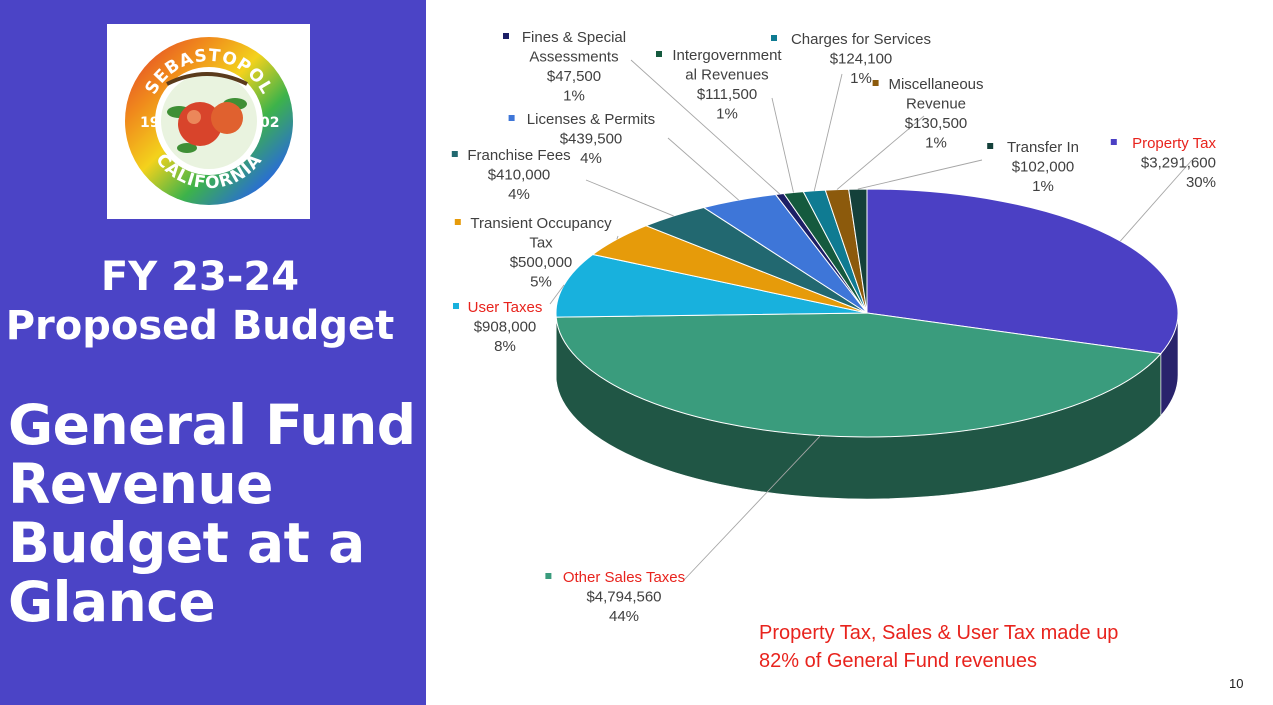  What do you see at coordinates (935, 84) in the screenshot?
I see `slice-label-name: Miscellaneous` at bounding box center [935, 84].